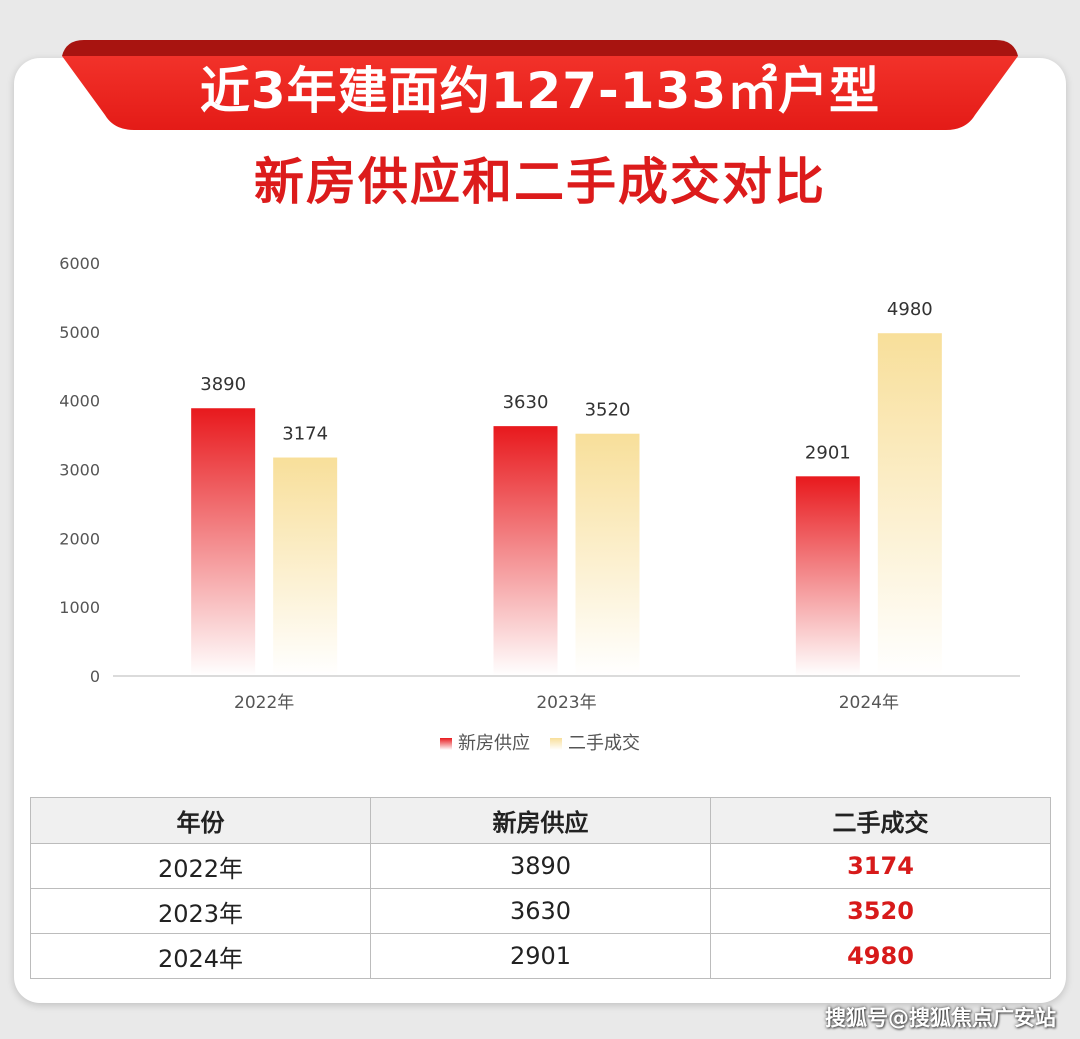 This screenshot has height=1039, width=1080. I want to click on cell-year: 2022年, so click(200, 866).